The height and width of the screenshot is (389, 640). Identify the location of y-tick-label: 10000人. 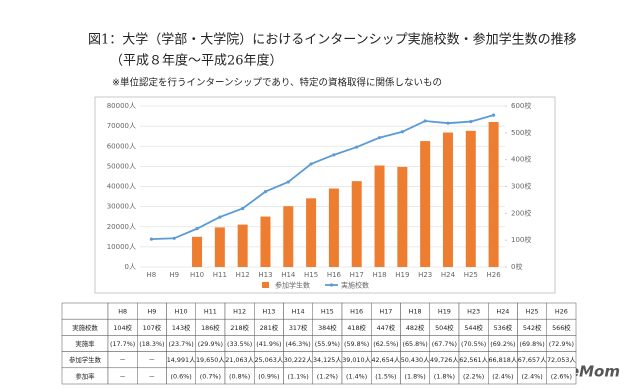
(121, 247).